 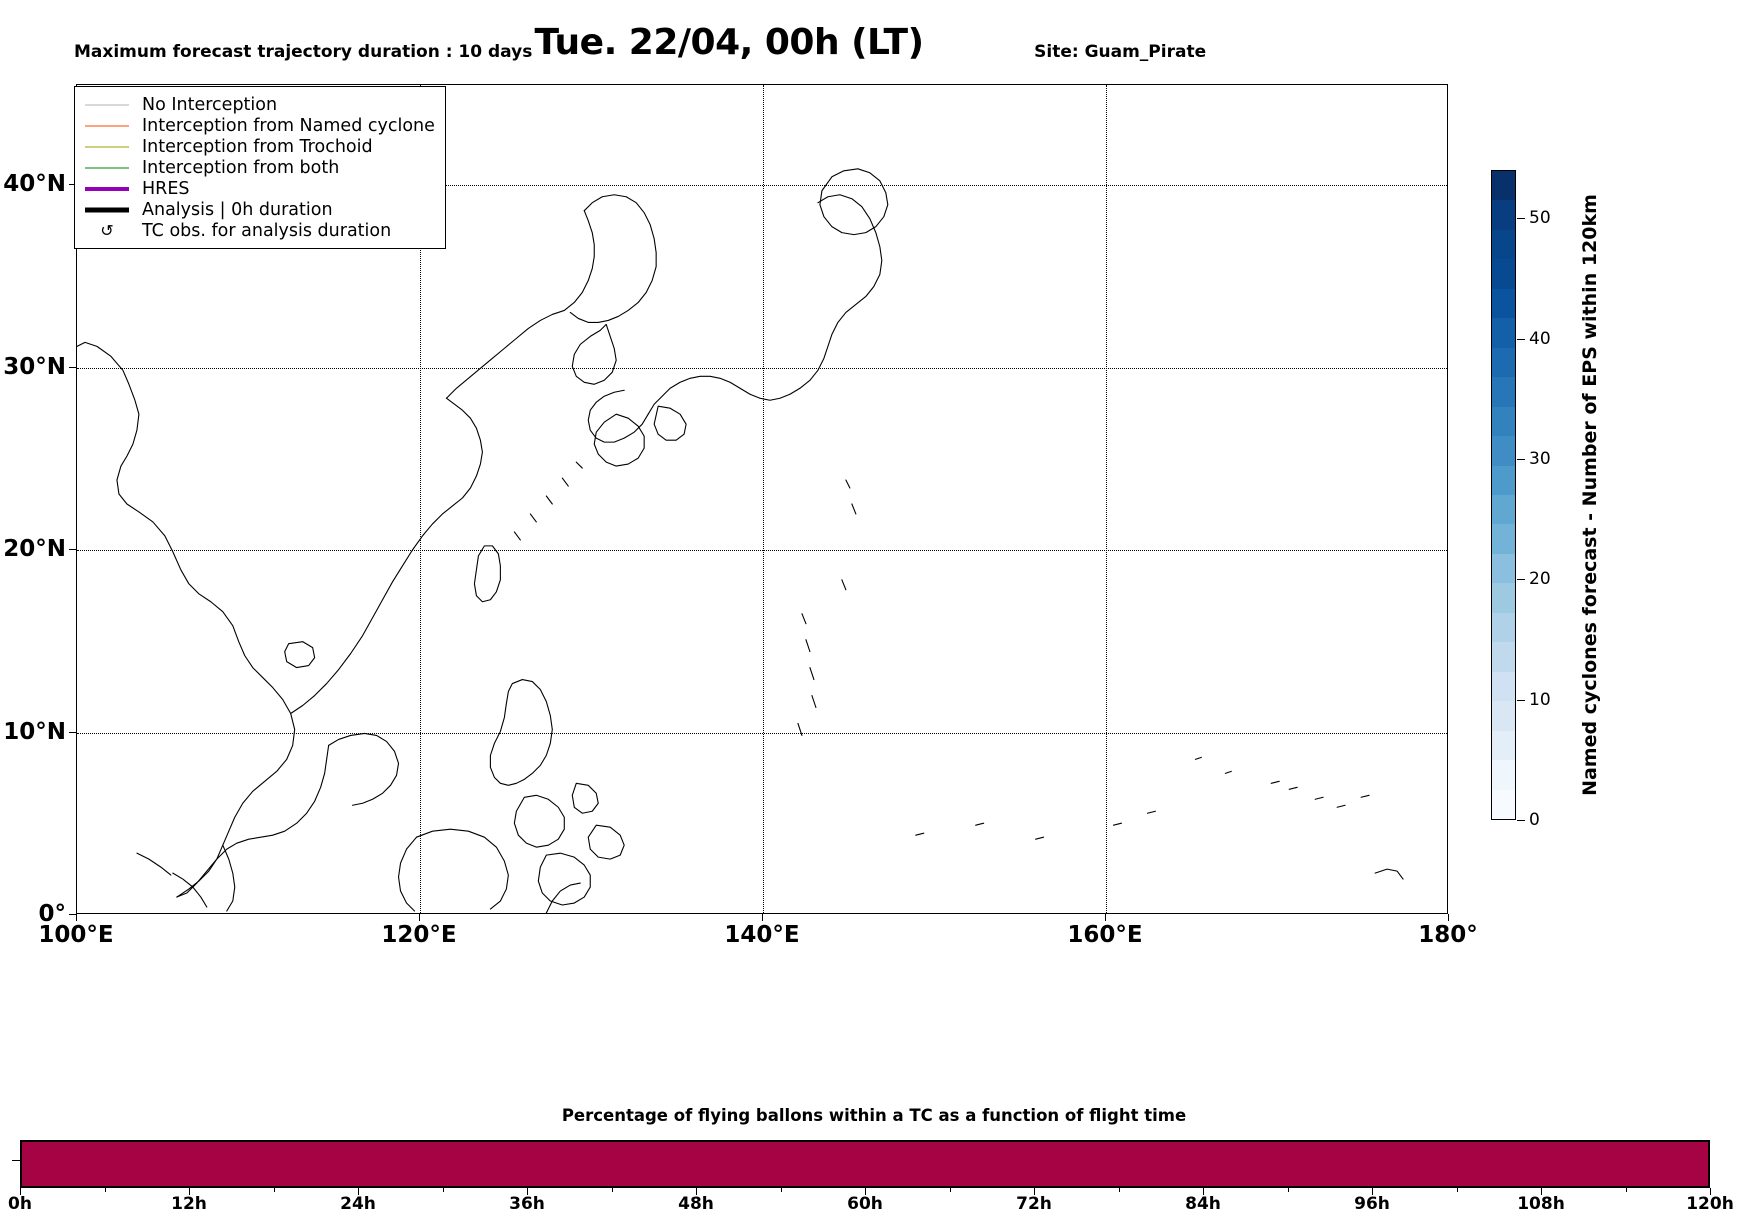 I want to click on xtick-label-160: 160°E, so click(x=1105, y=935).